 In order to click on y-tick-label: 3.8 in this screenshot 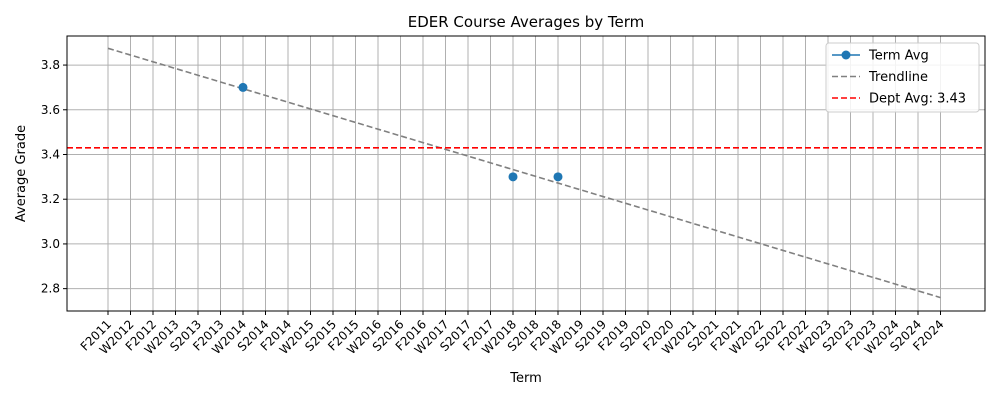, I will do `click(50, 65)`.